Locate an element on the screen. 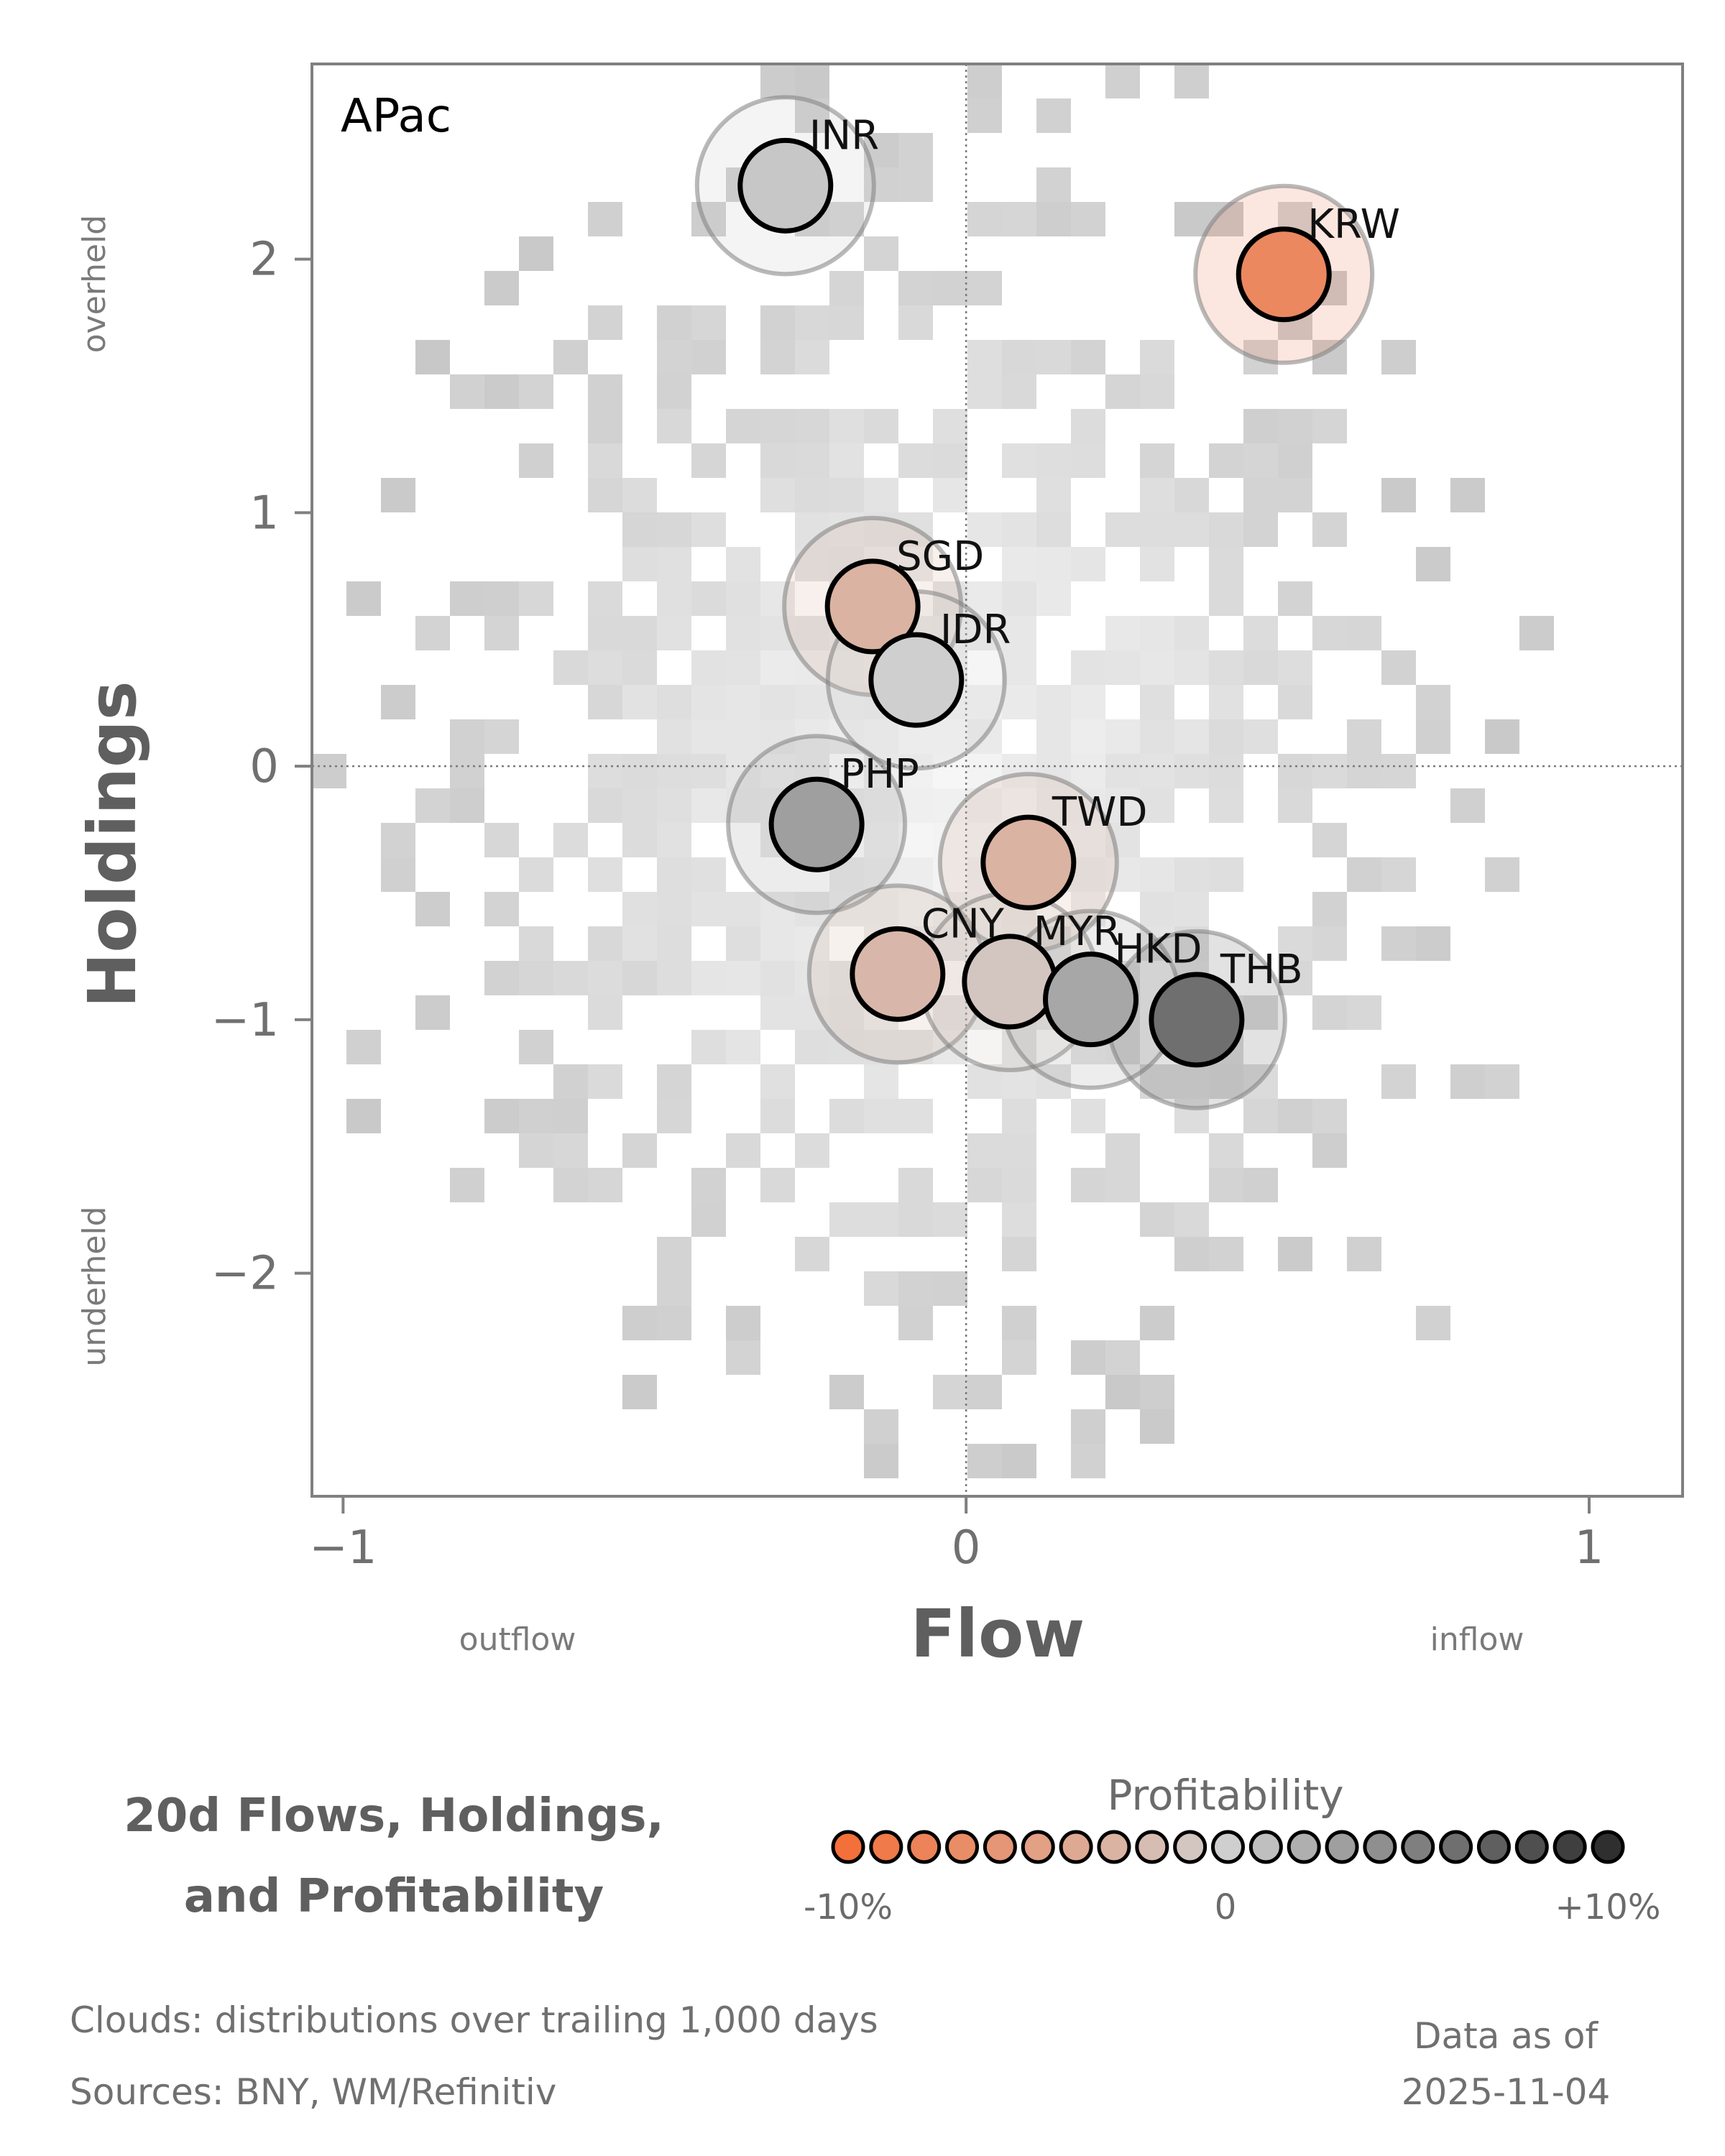 The width and height of the screenshot is (1725, 2156). bubble-sgd is located at coordinates (872, 606).